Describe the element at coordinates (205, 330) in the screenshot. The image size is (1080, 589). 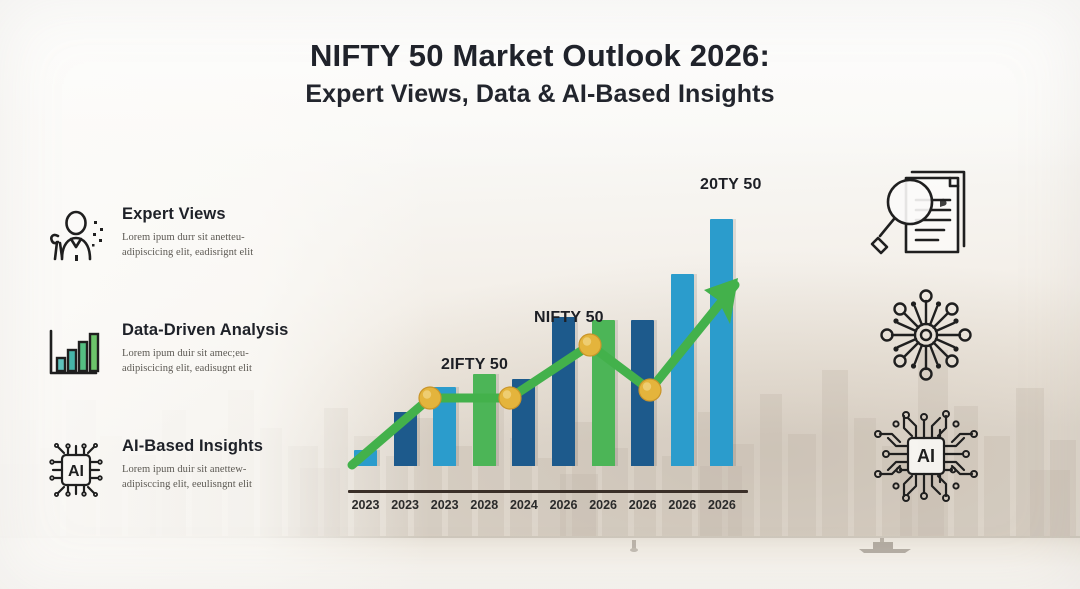
I see `feature-heading: Data-Driven Analysis` at that location.